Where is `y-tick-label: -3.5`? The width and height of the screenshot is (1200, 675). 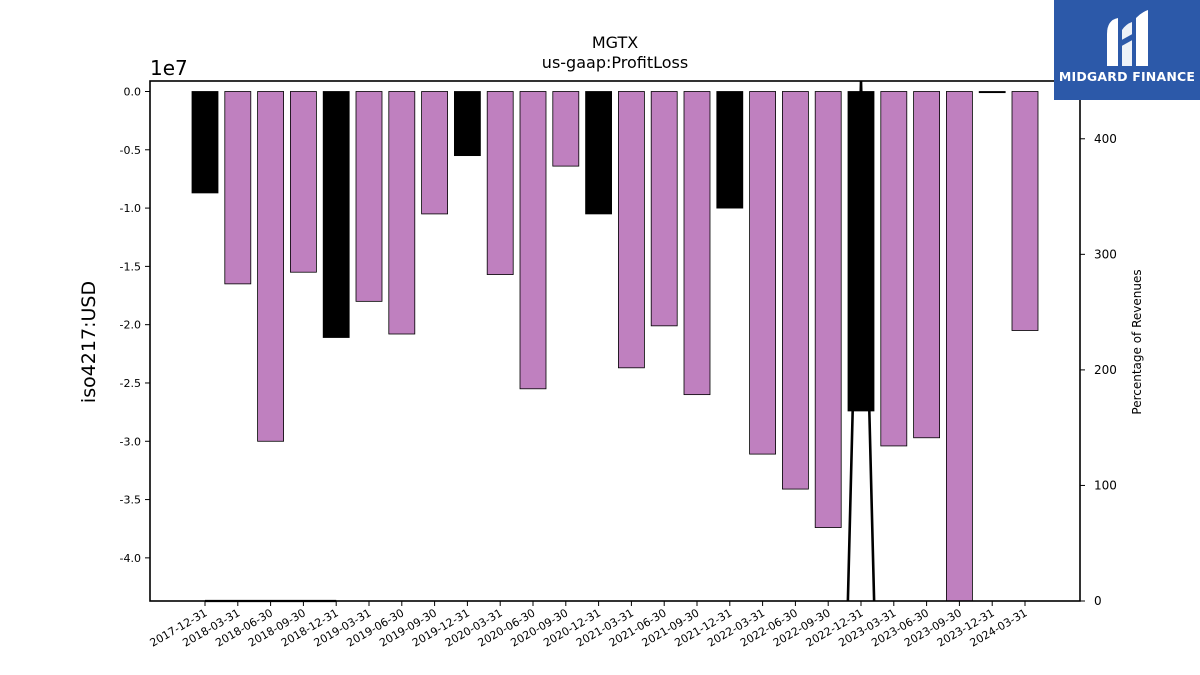
y-tick-label: -3.5 is located at coordinates (130, 500).